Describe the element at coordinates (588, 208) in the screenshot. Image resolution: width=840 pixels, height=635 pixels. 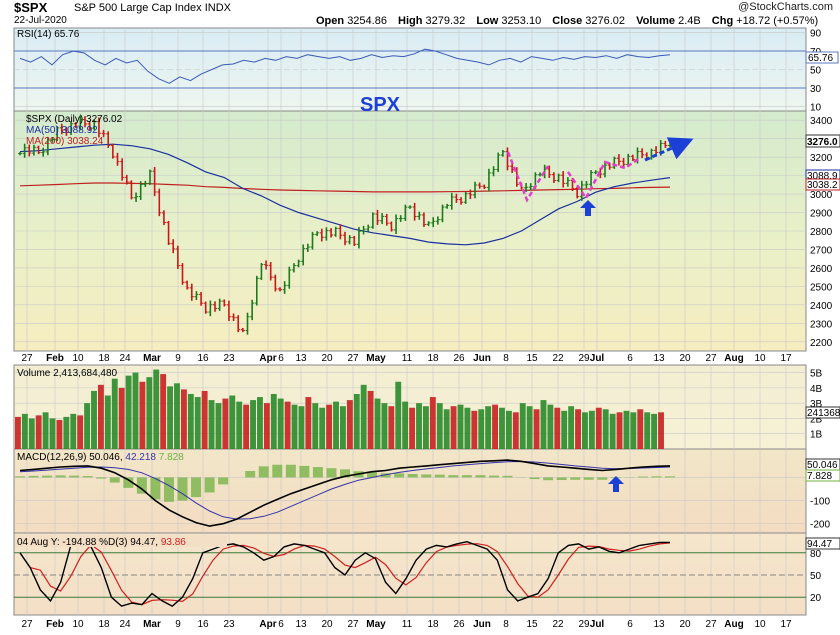
I see `price-up-arrow` at that location.